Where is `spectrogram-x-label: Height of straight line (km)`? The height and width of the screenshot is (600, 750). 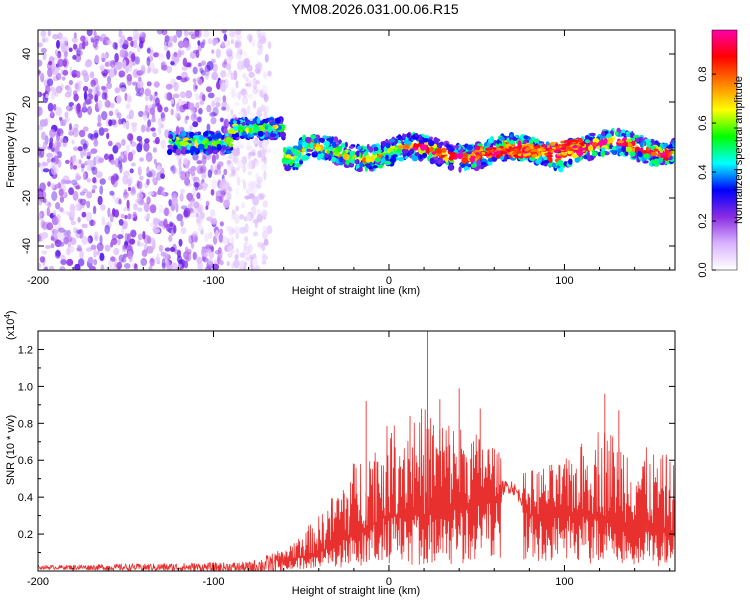 spectrogram-x-label: Height of straight line (km) is located at coordinates (356, 291).